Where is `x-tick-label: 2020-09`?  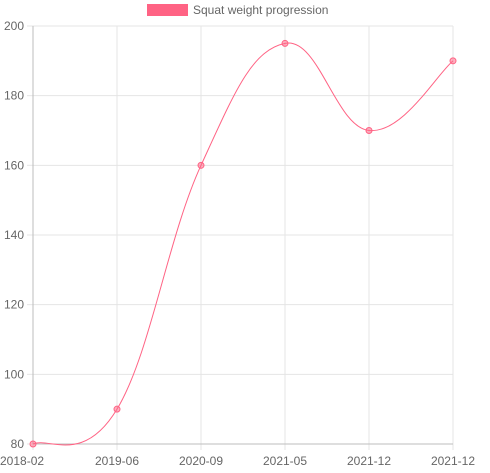 x-tick-label: 2020-09 is located at coordinates (201, 461).